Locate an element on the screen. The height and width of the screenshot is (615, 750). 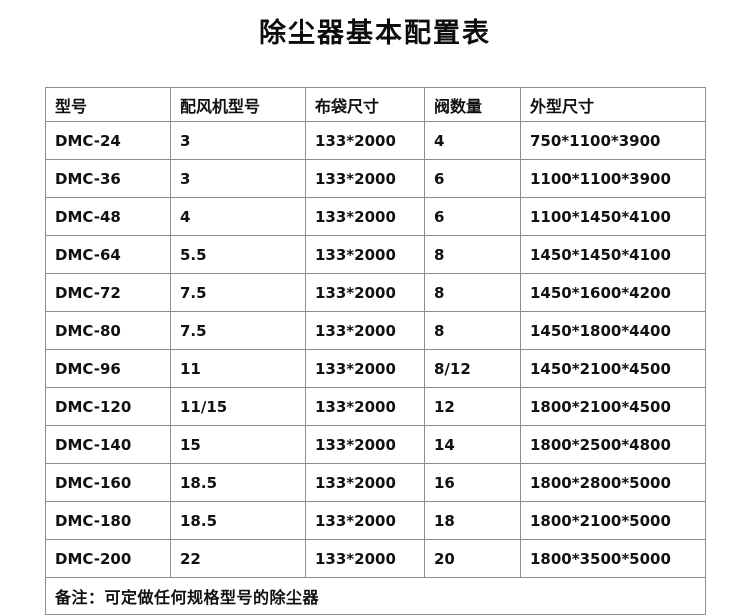
cell-valve-count: 20 is located at coordinates (472, 558).